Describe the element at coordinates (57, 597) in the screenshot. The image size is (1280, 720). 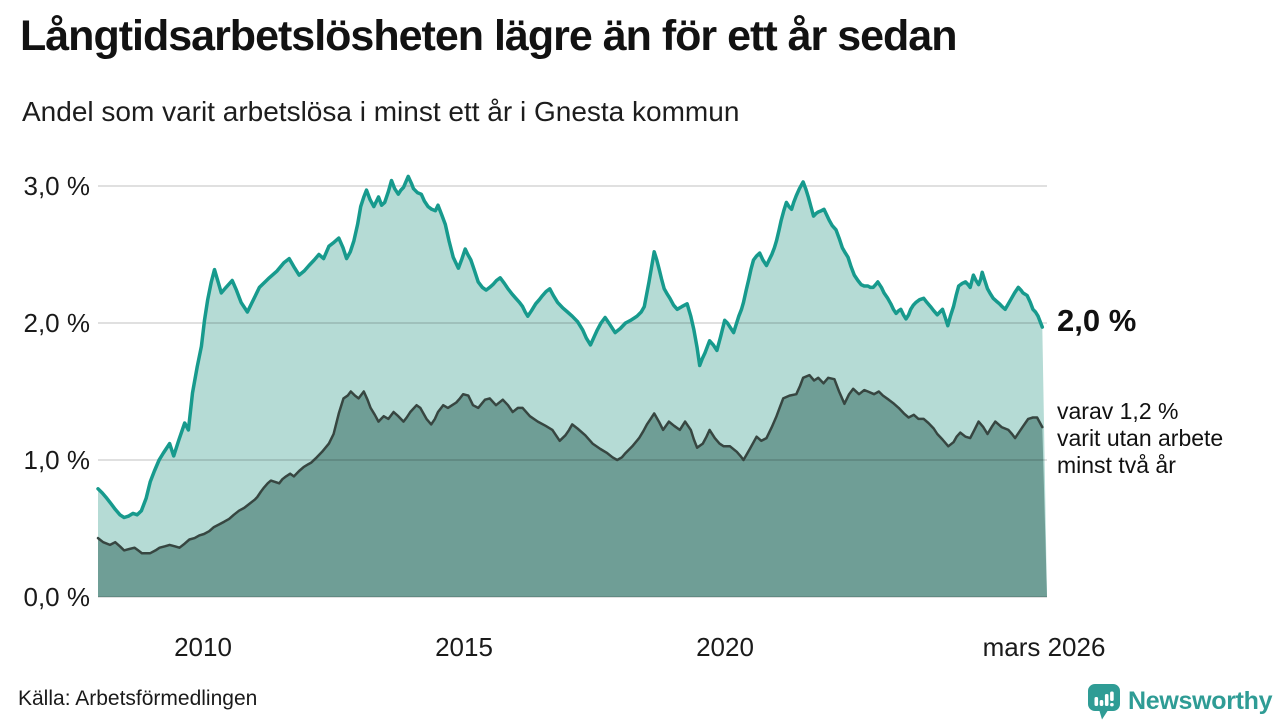
I see `y-axis-tick-0: 0,0 %` at that location.